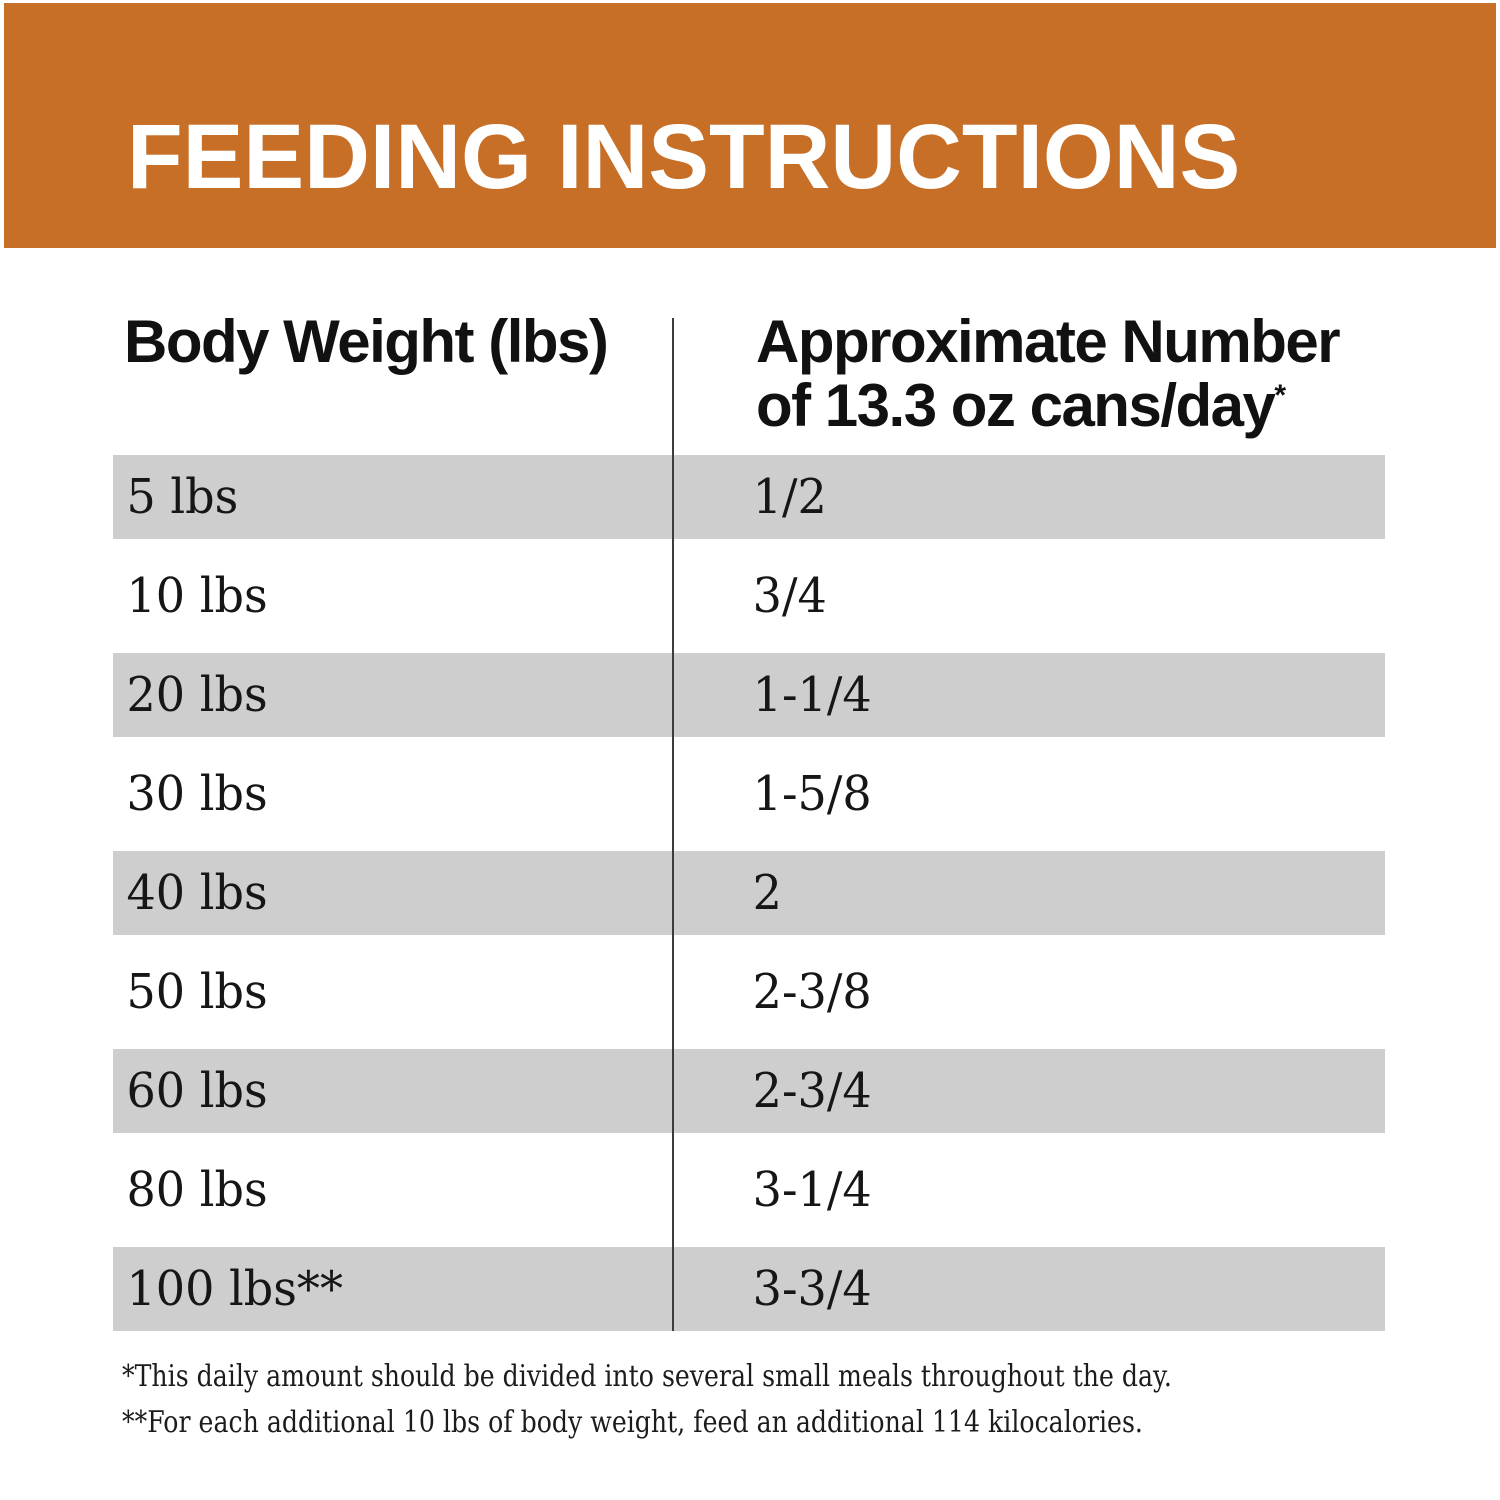 This screenshot has width=1500, height=1500. I want to click on cans-per-day-cell: 2-3/4, so click(812, 1091).